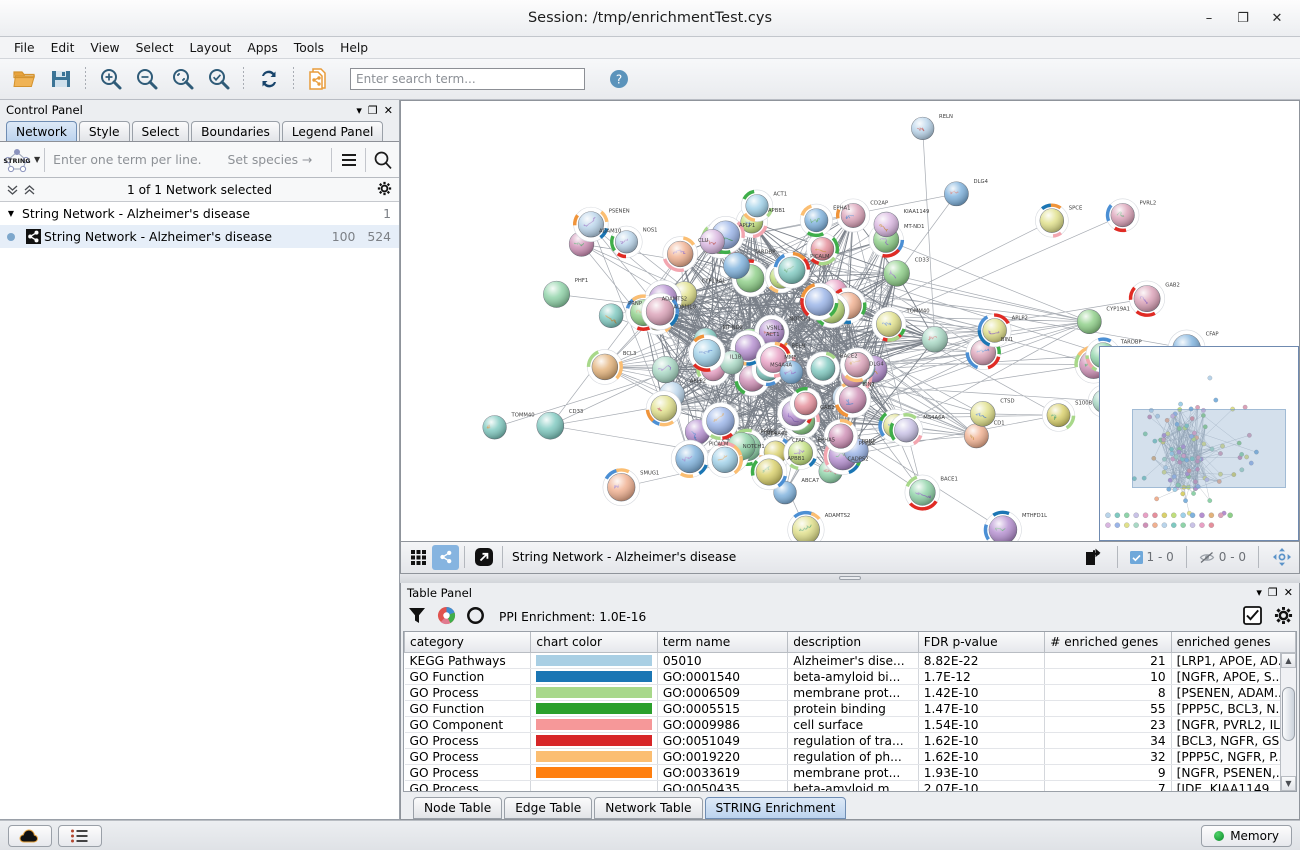  Describe the element at coordinates (981, 642) in the screenshot. I see `col-fdr-pvalue: FDR p-value` at that location.